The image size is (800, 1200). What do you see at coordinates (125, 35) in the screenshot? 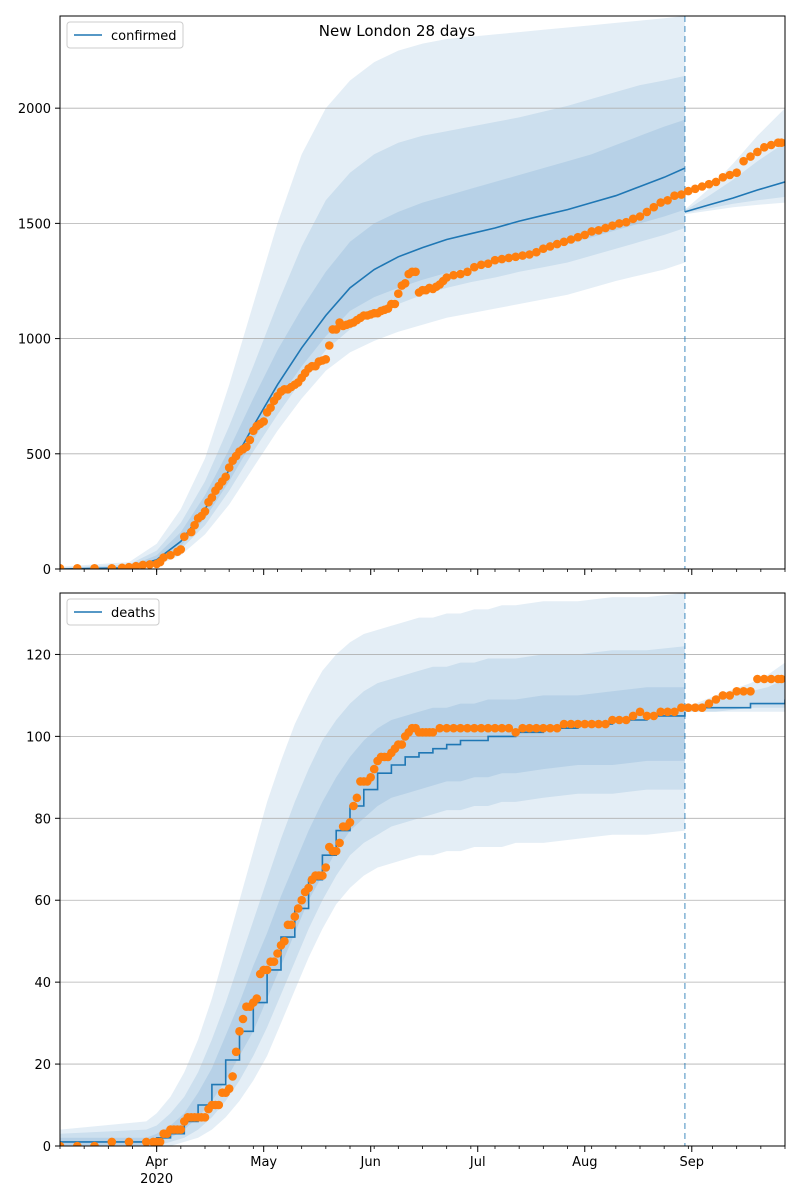
I see `confirmed-legend: confirmed` at bounding box center [125, 35].